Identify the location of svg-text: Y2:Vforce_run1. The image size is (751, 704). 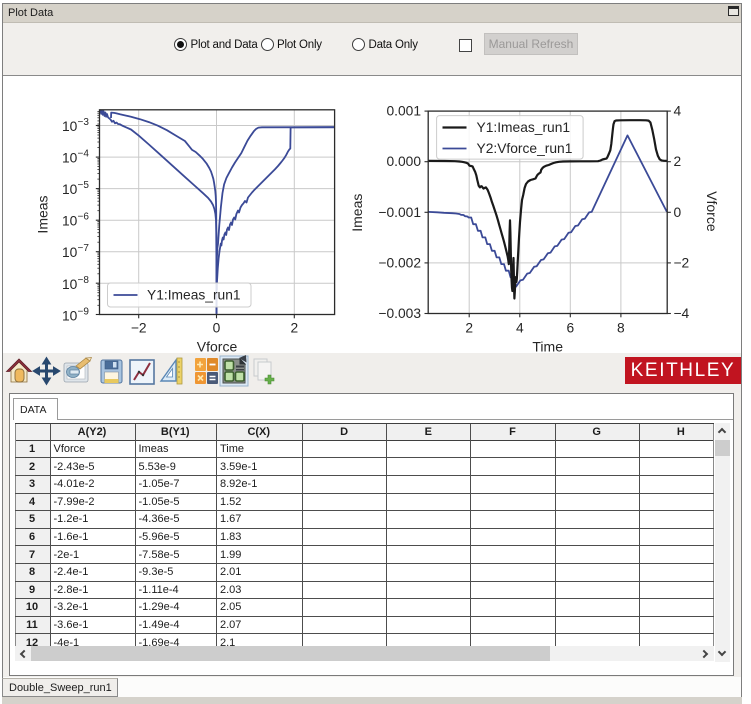
(525, 148).